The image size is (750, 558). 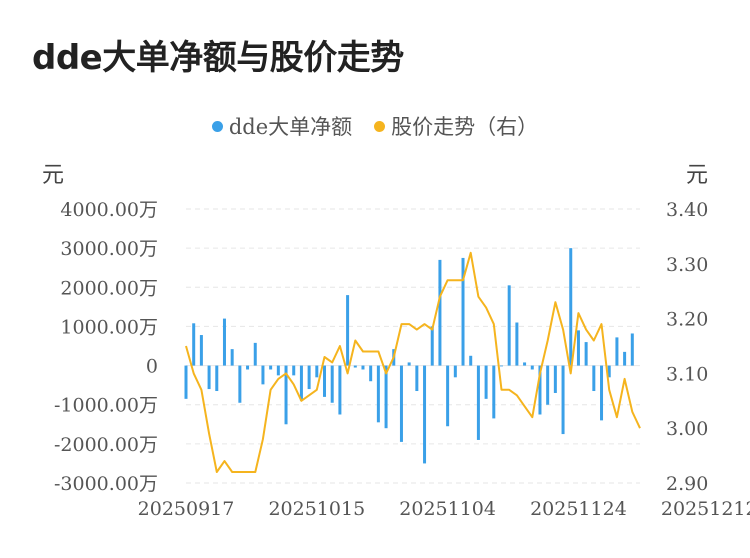 I want to click on legend: dde大单净额 股价走势（右）, so click(x=375, y=126).